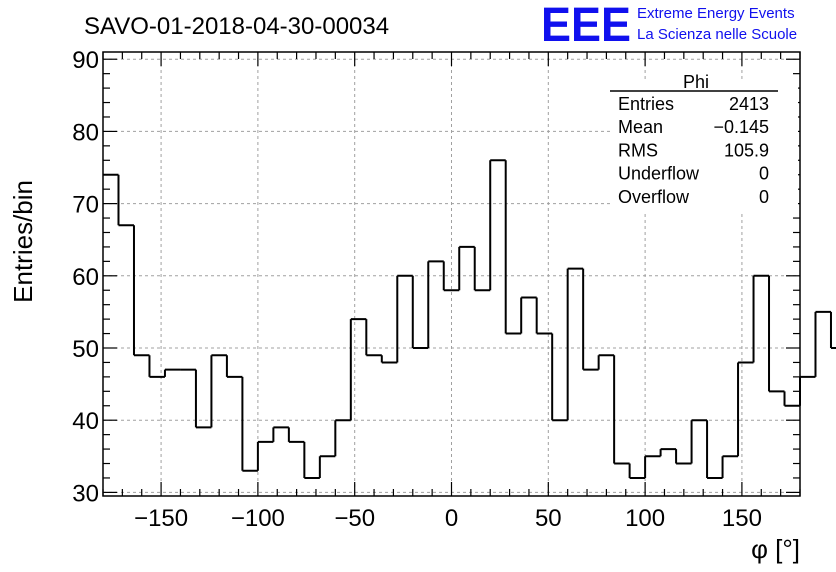 The height and width of the screenshot is (572, 836). Describe the element at coordinates (85, 349) in the screenshot. I see `y-tick-label: 50` at that location.